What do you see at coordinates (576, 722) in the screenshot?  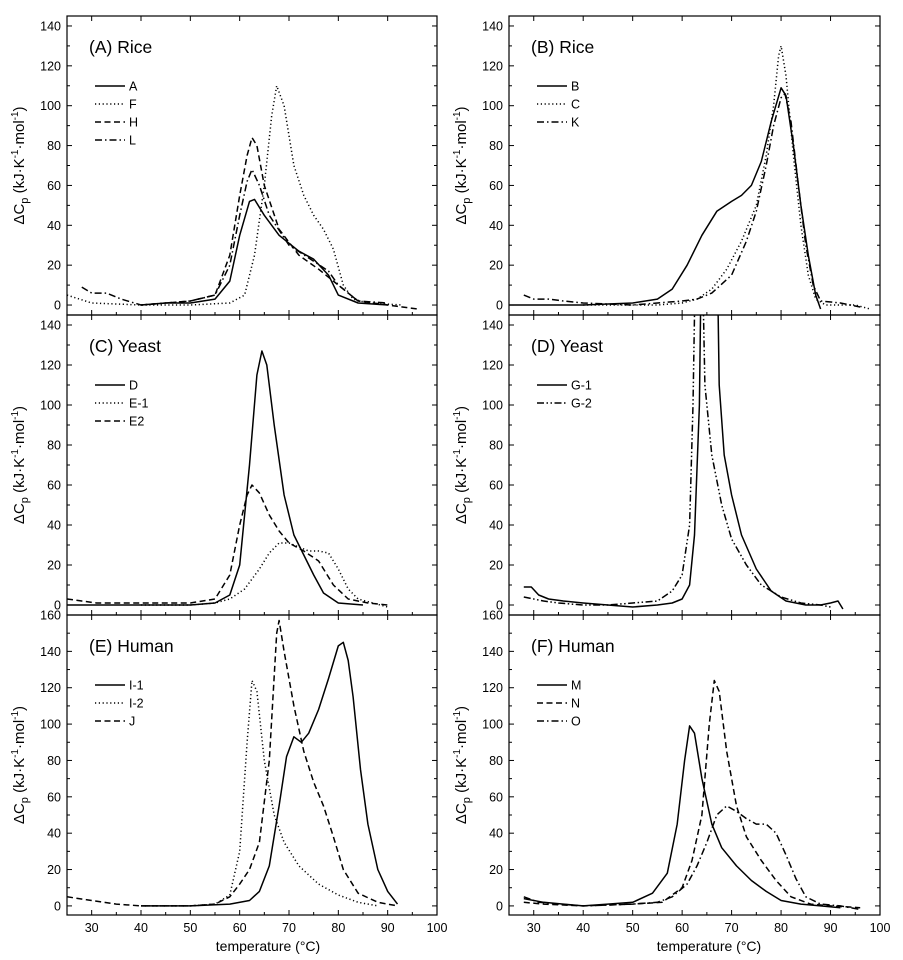 I see `legend-label: O` at bounding box center [576, 722].